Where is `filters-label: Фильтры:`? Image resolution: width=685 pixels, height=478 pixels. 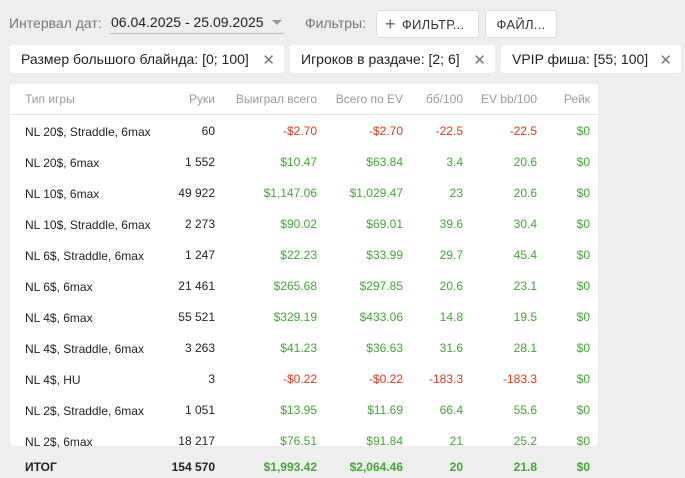 filters-label: Фильтры: is located at coordinates (335, 23).